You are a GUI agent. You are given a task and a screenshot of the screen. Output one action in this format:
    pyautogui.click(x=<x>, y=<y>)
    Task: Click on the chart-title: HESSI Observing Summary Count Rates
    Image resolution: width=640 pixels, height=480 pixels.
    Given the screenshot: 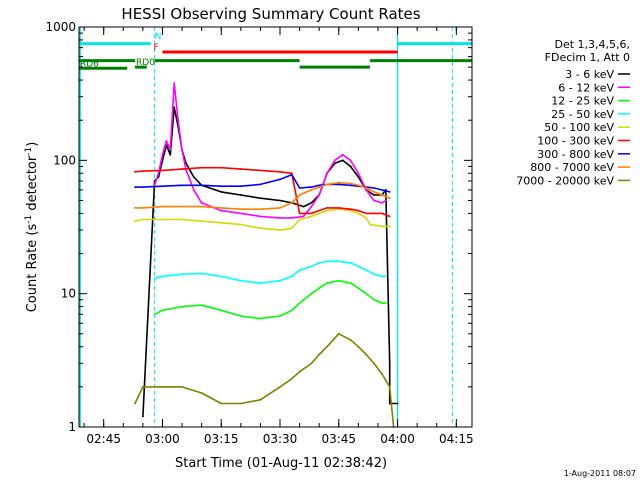 What is the action you would take?
    pyautogui.click(x=270, y=14)
    